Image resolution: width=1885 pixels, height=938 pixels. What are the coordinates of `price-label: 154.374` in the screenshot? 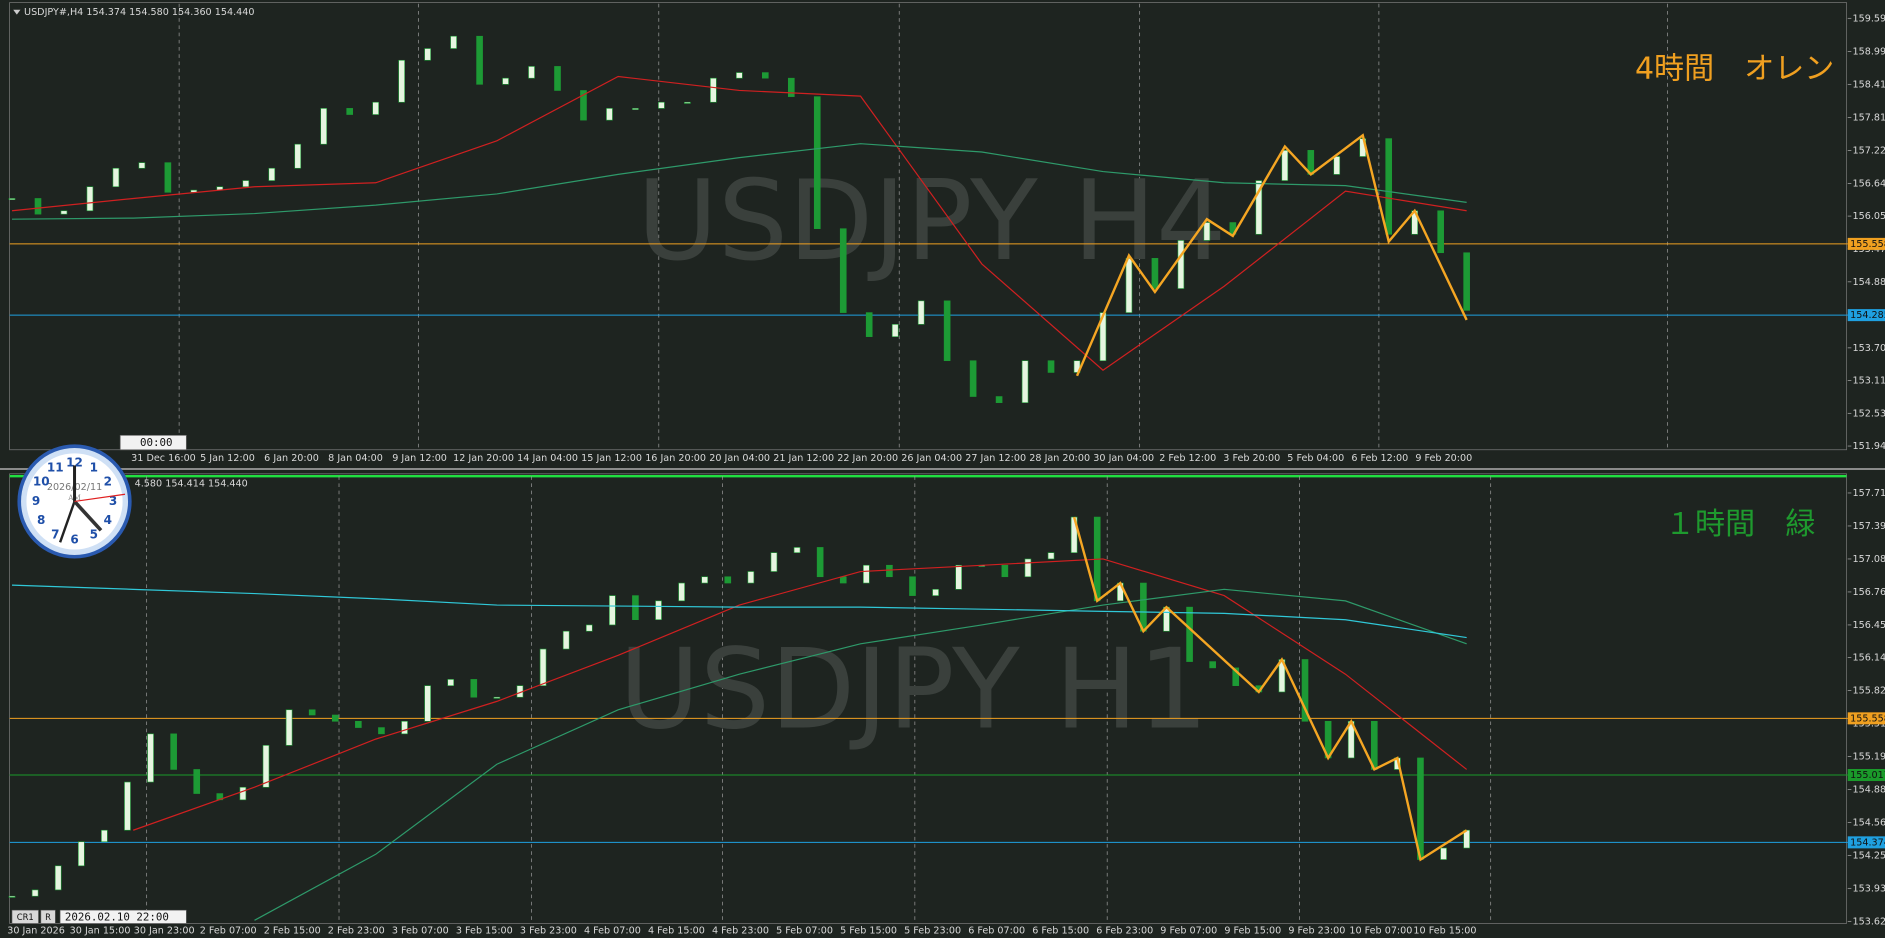 It's located at (1867, 842).